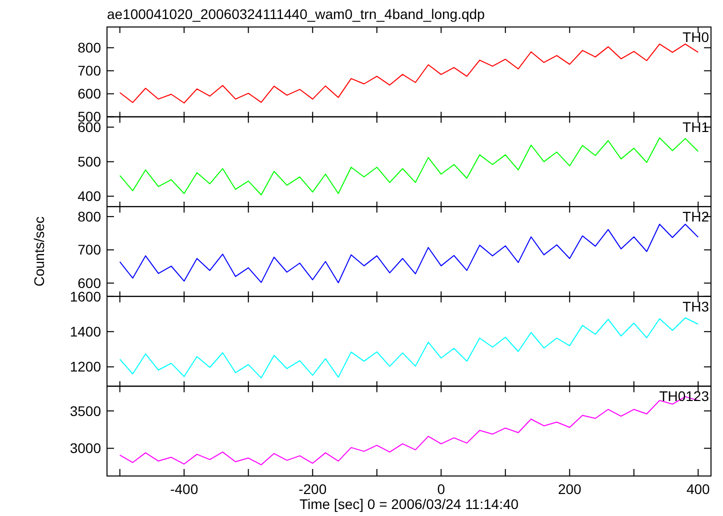 The image size is (723, 516). Describe the element at coordinates (696, 126) in the screenshot. I see `series-label: TH1` at that location.